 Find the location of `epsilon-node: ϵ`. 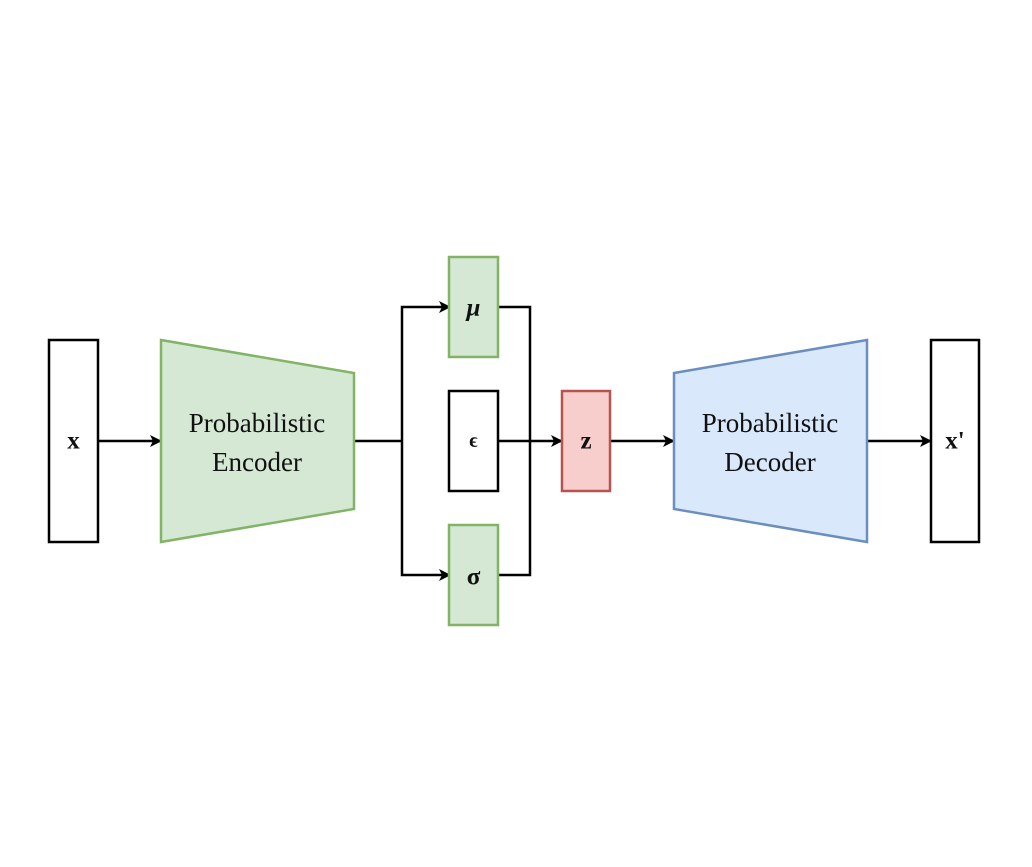

epsilon-node: ϵ is located at coordinates (473, 441).